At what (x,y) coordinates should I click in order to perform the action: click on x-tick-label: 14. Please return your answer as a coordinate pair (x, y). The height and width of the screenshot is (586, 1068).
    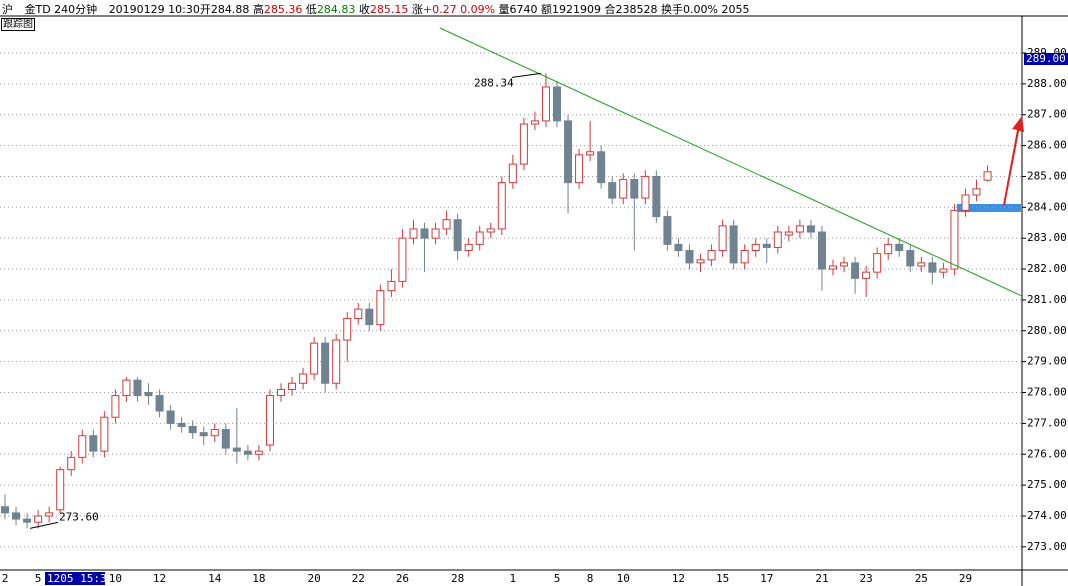
    Looking at the image, I should click on (215, 578).